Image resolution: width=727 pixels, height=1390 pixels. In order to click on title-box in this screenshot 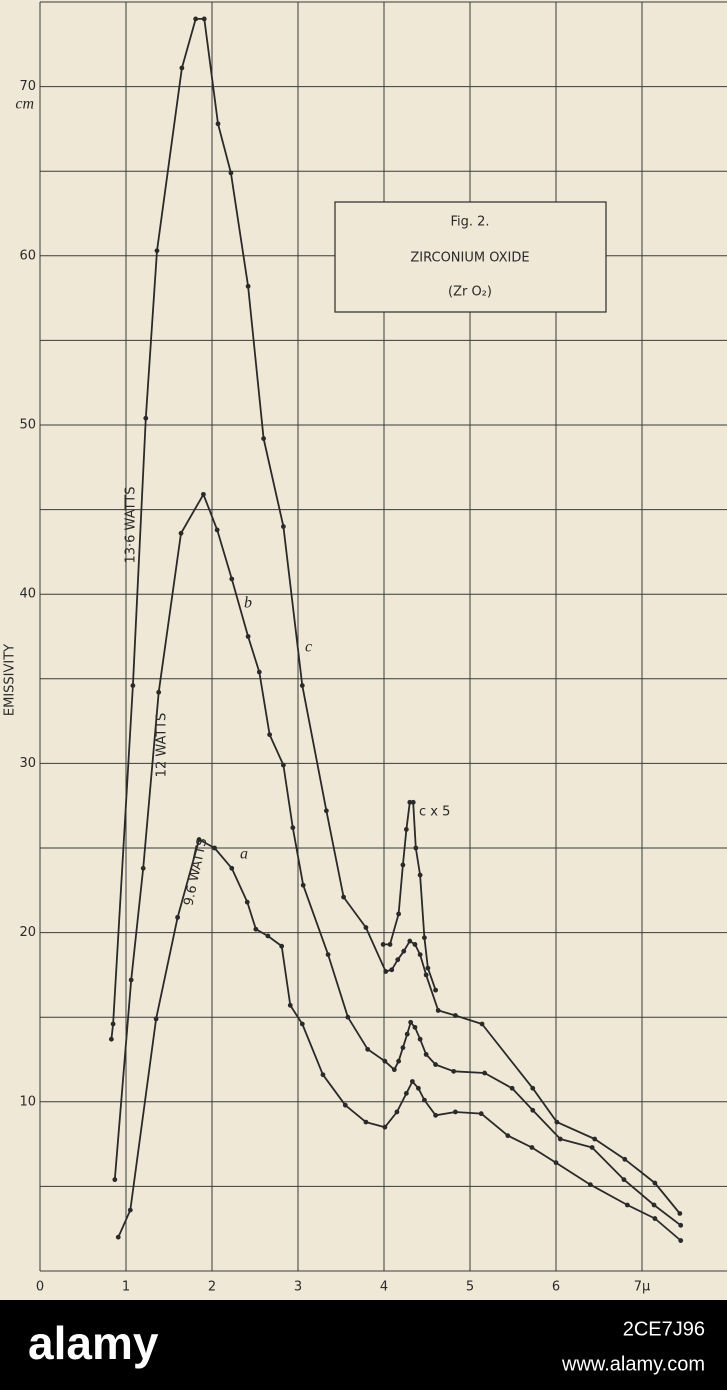, I will do `click(470, 257)`.